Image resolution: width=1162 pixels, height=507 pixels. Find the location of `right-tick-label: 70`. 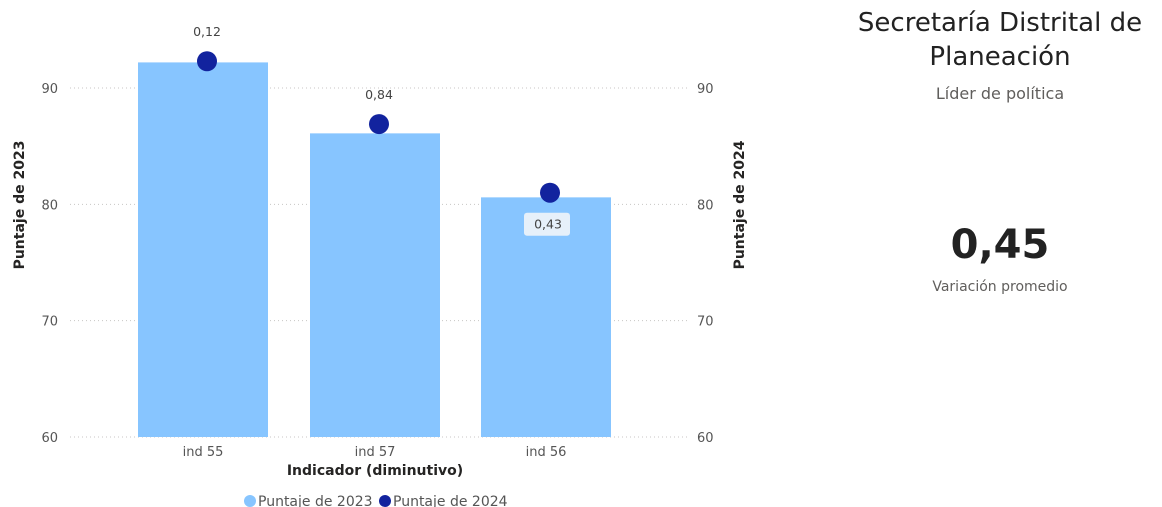

right-tick-label: 70 is located at coordinates (705, 322).